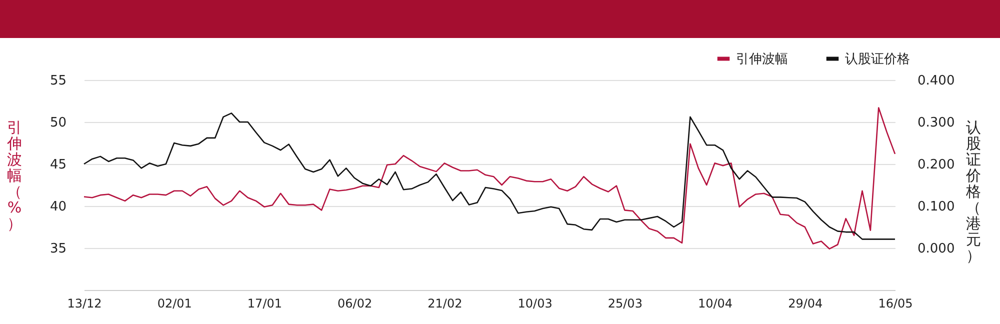  What do you see at coordinates (895, 303) in the screenshot?
I see `x-tick-label: 16/05` at bounding box center [895, 303].